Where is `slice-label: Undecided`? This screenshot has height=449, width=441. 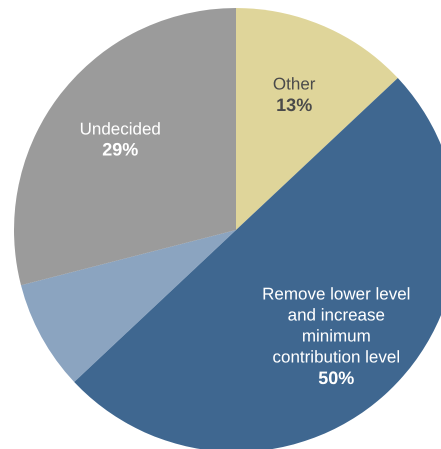 slice-label: Undecided is located at coordinates (120, 128).